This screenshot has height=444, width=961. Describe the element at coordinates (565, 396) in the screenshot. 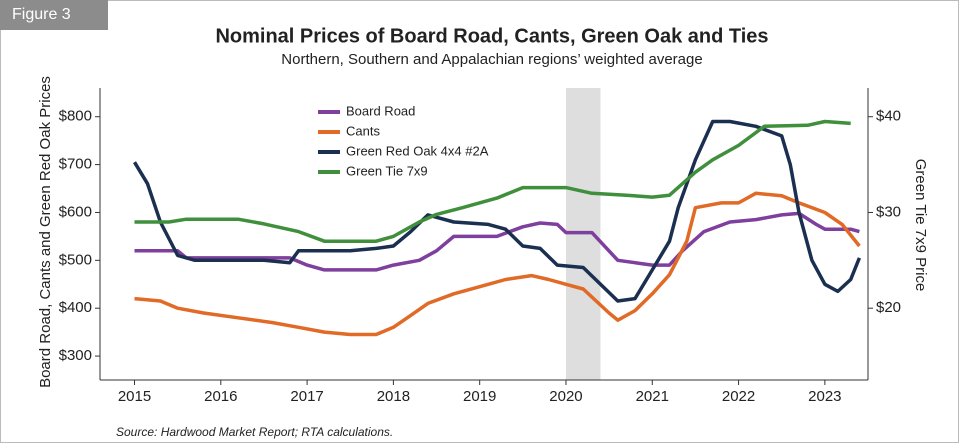

I see `x-tick-label: 2020` at that location.